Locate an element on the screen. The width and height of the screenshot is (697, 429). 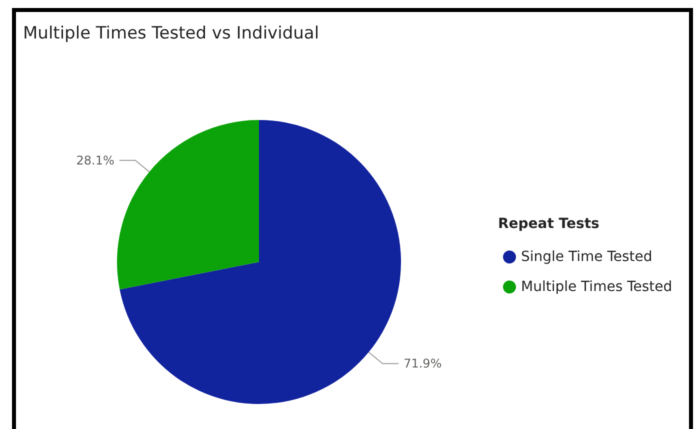
legend-title: Repeat Tests is located at coordinates (549, 224).